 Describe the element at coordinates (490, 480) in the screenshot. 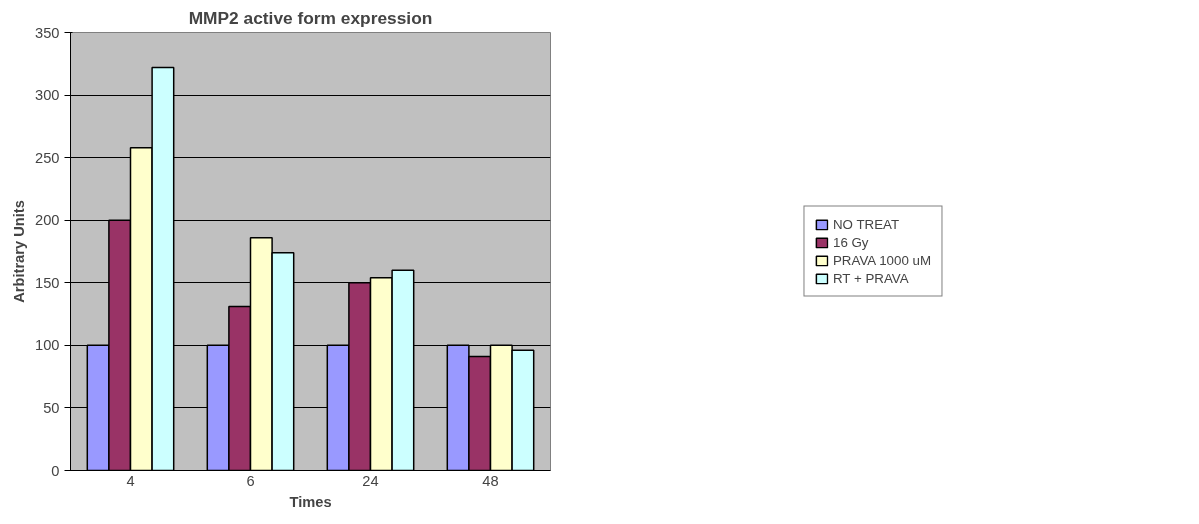

I see `x-tick-label: 48` at that location.